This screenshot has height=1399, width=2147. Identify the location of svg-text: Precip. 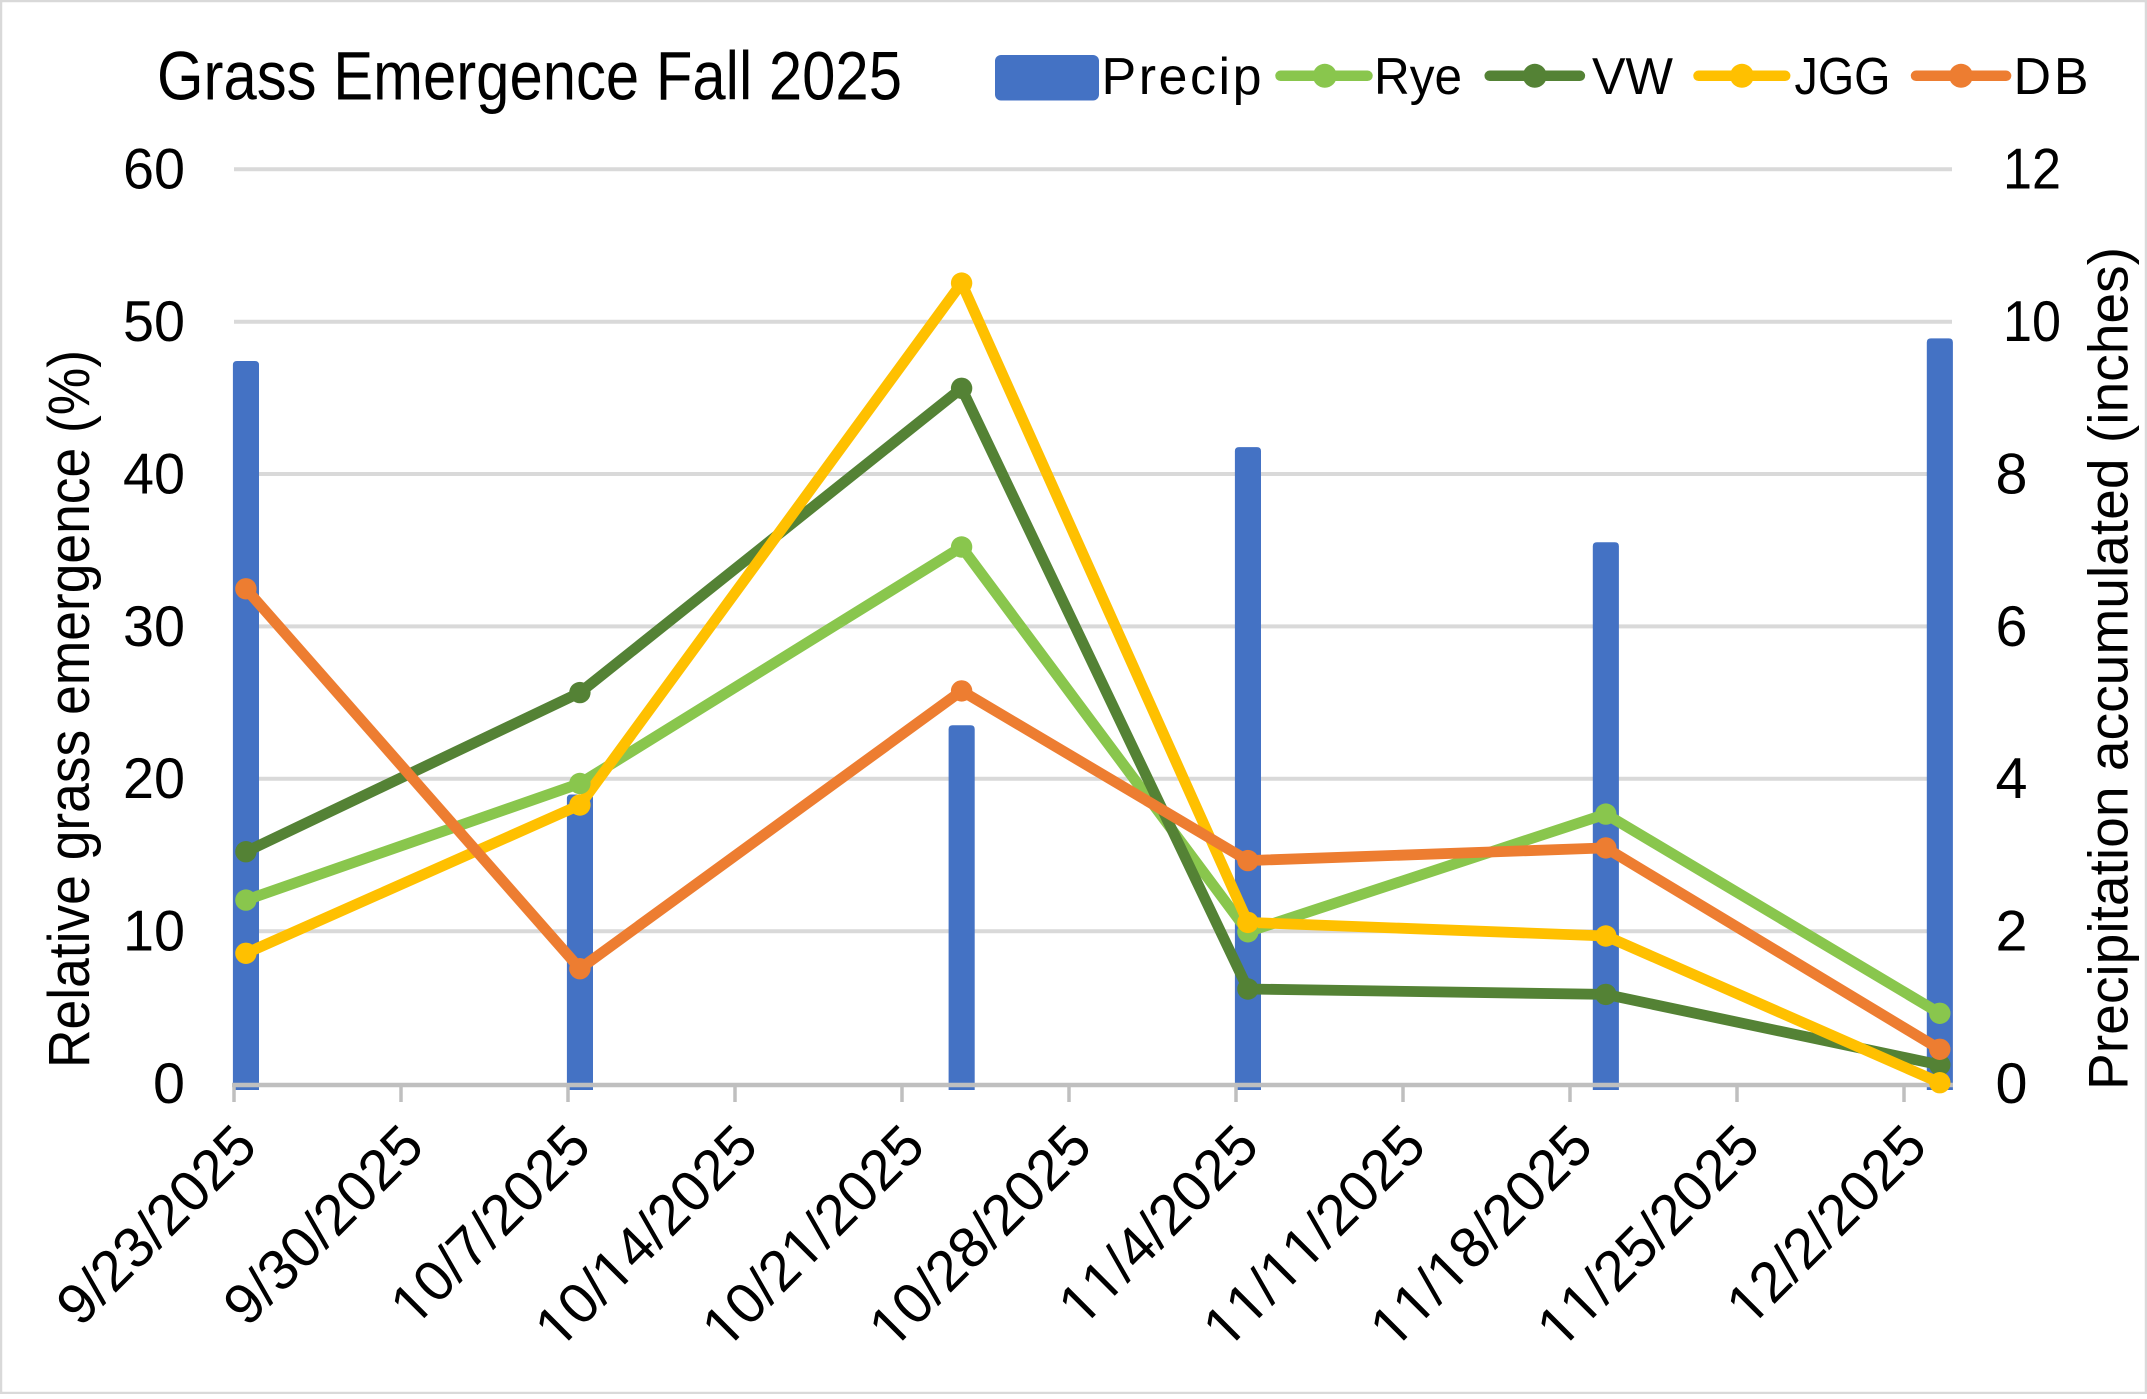
(1182, 77).